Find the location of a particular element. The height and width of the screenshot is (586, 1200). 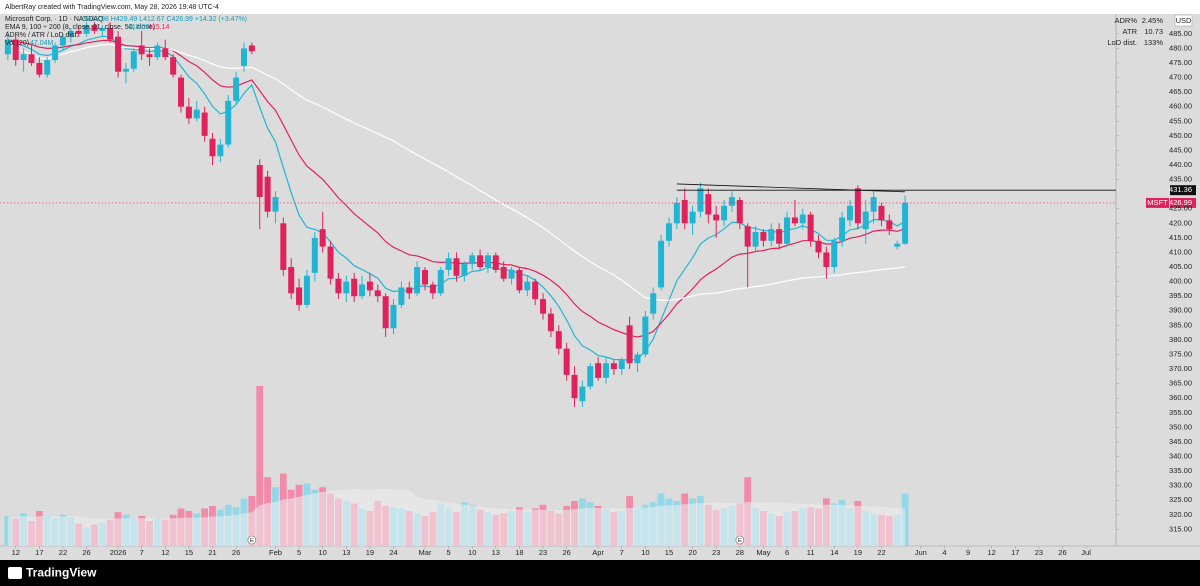

currency: USD is located at coordinates (1184, 20).